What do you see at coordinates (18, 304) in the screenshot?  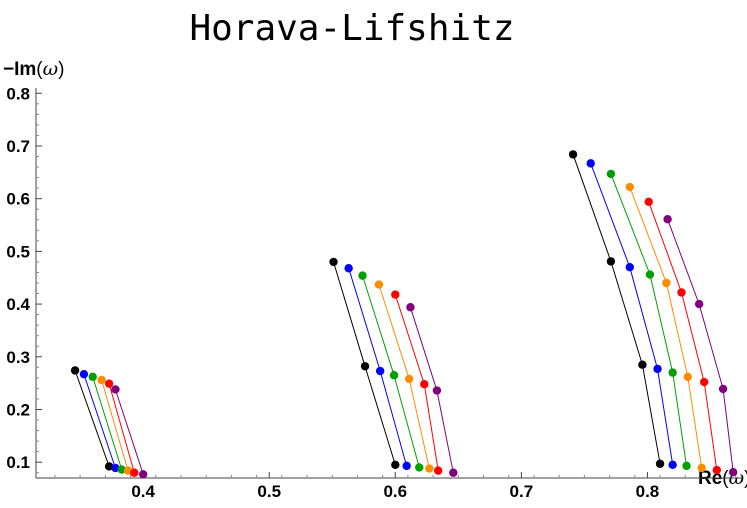 I see `y-tick-label: 0.4` at bounding box center [18, 304].